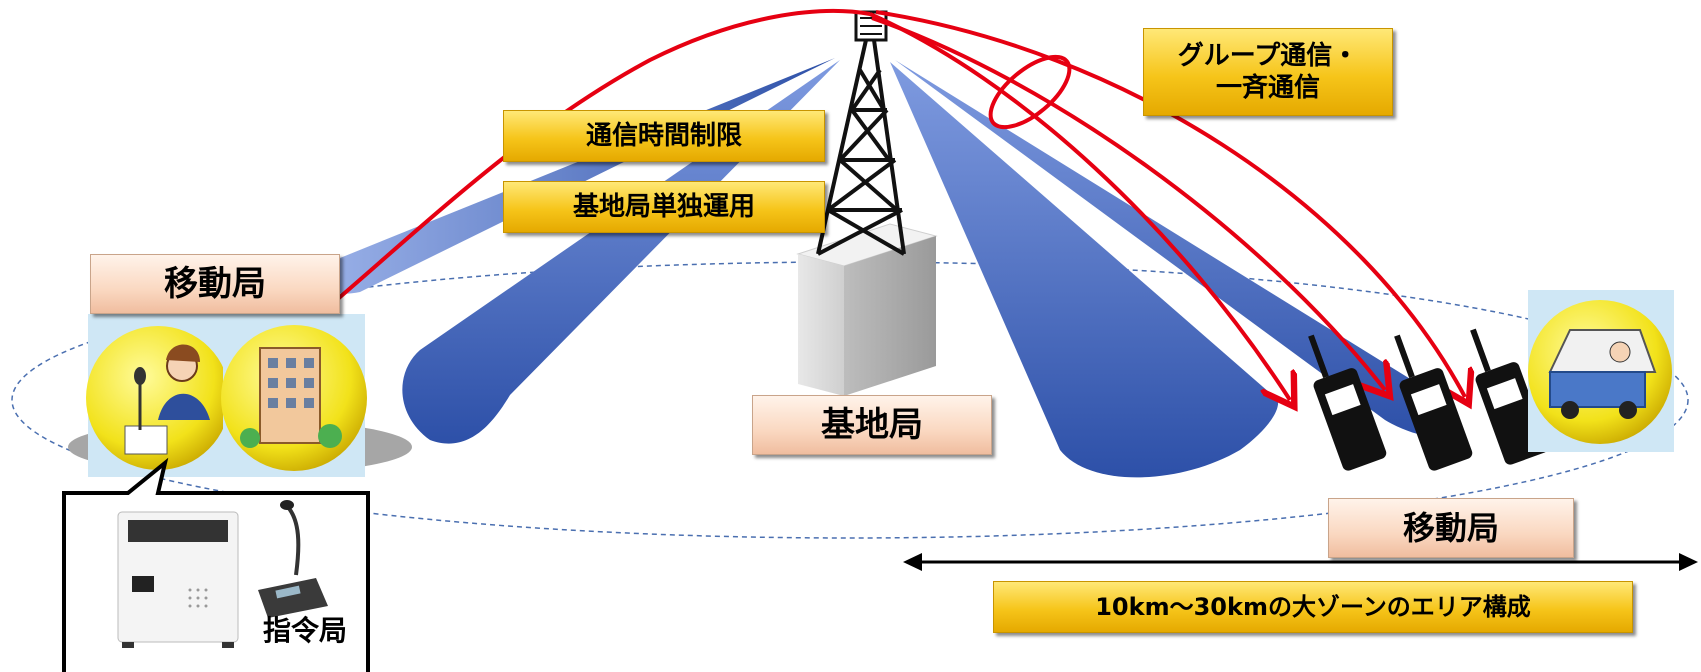  What do you see at coordinates (867, 309) in the screenshot?
I see `base-station-building` at bounding box center [867, 309].